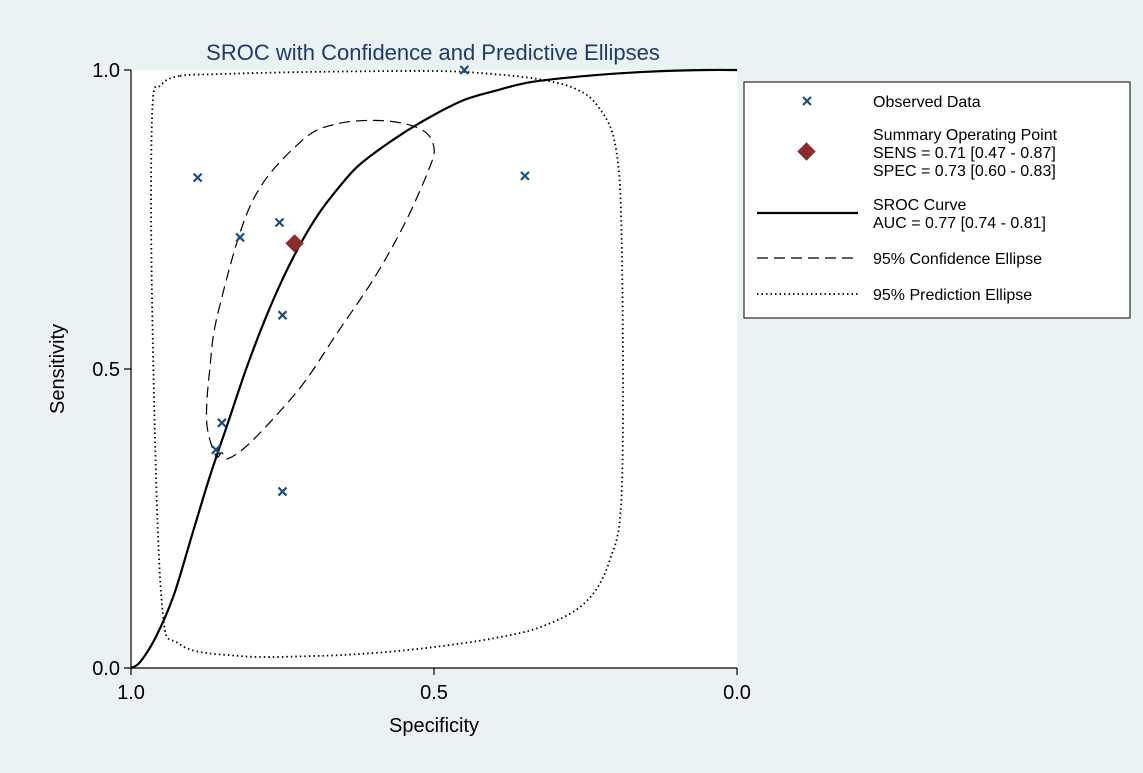 The height and width of the screenshot is (773, 1143). What do you see at coordinates (952, 295) in the screenshot?
I see `legend-prediction-label: 95% Prediction Ellipse` at bounding box center [952, 295].